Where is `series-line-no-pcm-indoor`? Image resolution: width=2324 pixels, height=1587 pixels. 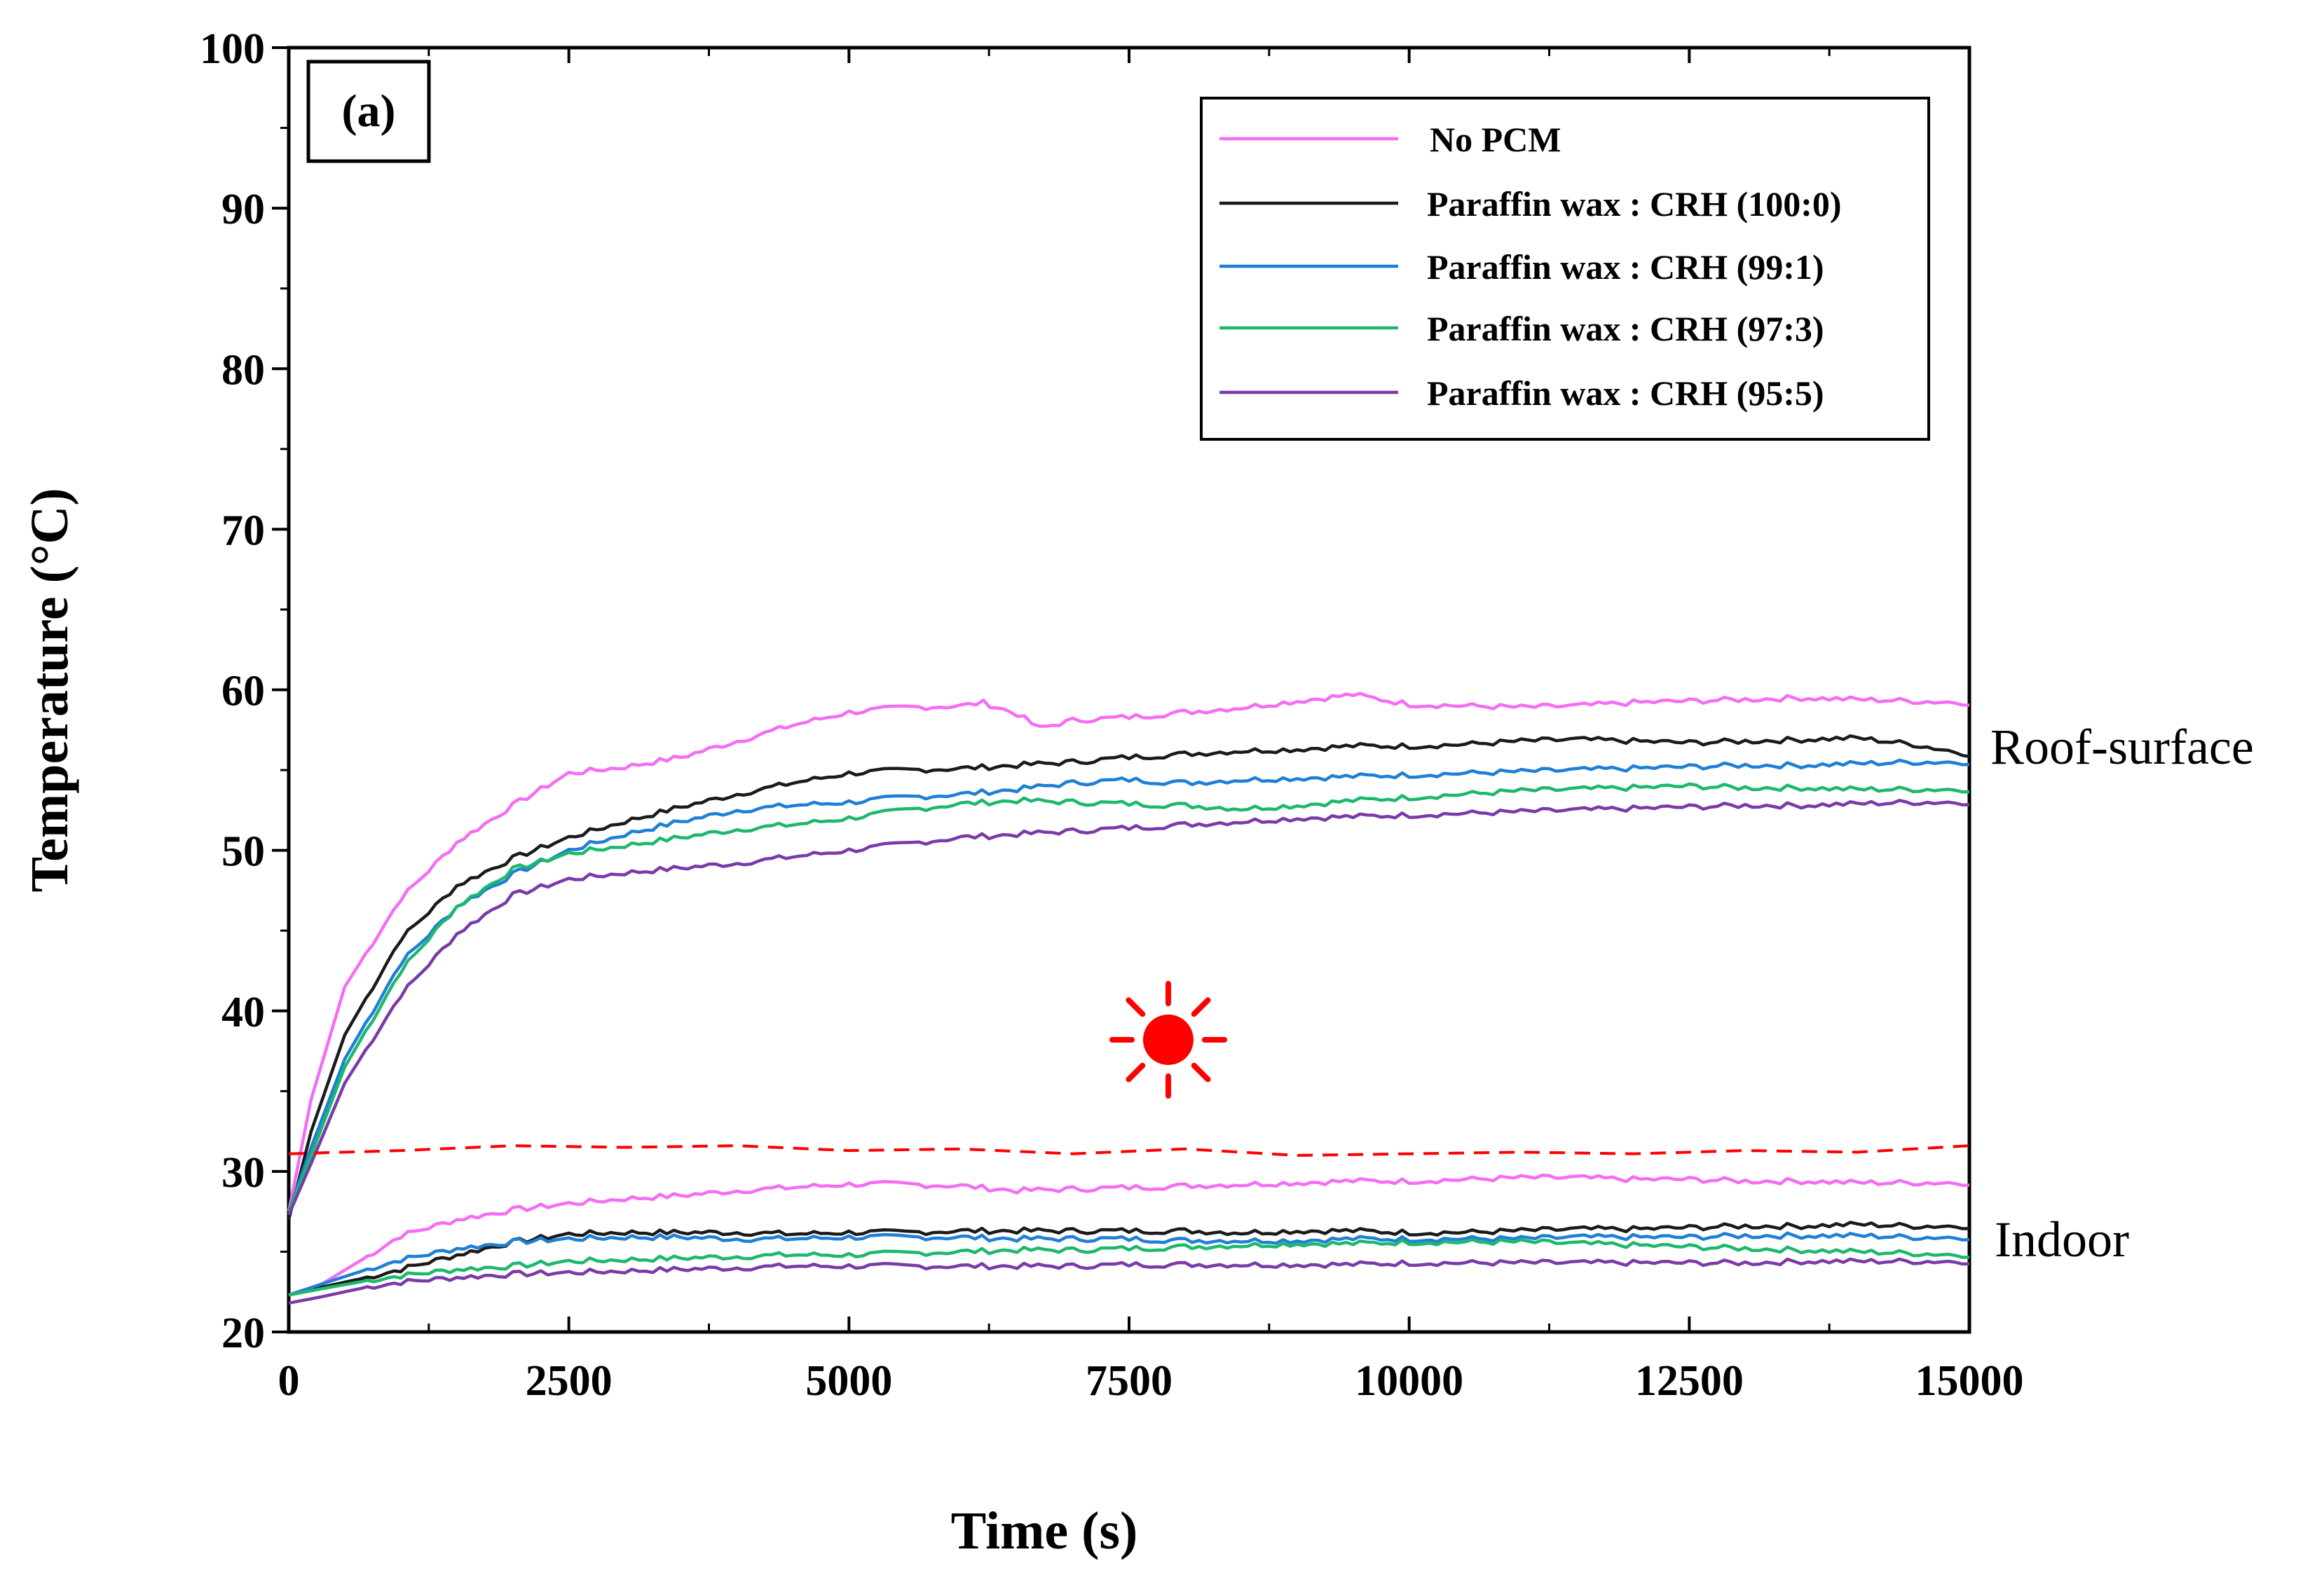
series-line-no-pcm-indoor is located at coordinates (1129, 1235).